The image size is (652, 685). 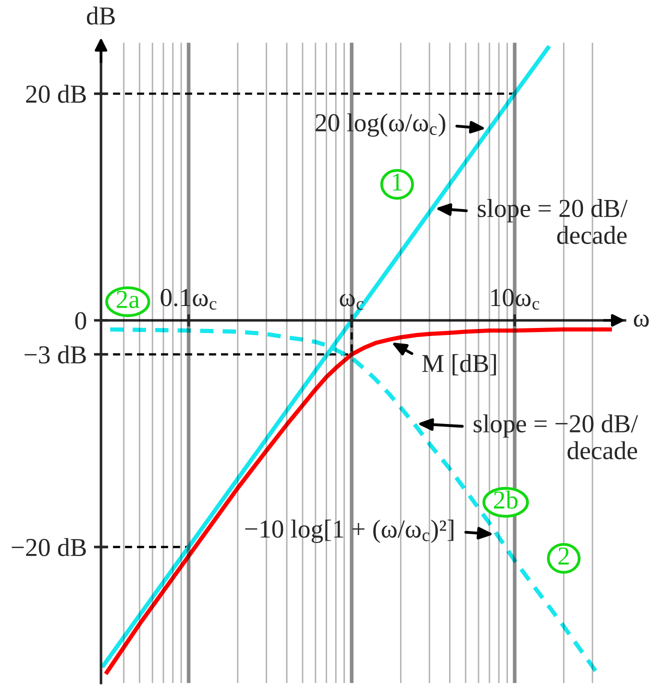 What do you see at coordinates (553, 221) in the screenshot?
I see `annotation: slope = 20 dB/ decade` at bounding box center [553, 221].